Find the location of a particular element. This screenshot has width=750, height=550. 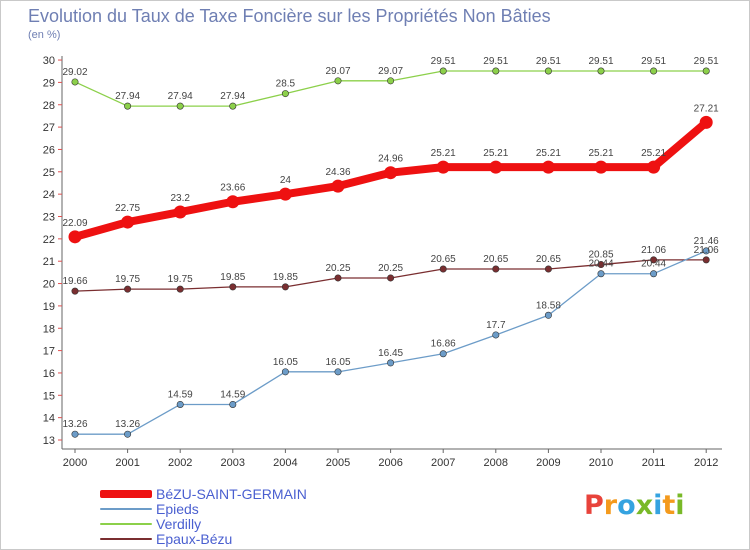

legend-label-epaux-bezu: Epaux-Bézu is located at coordinates (194, 539).